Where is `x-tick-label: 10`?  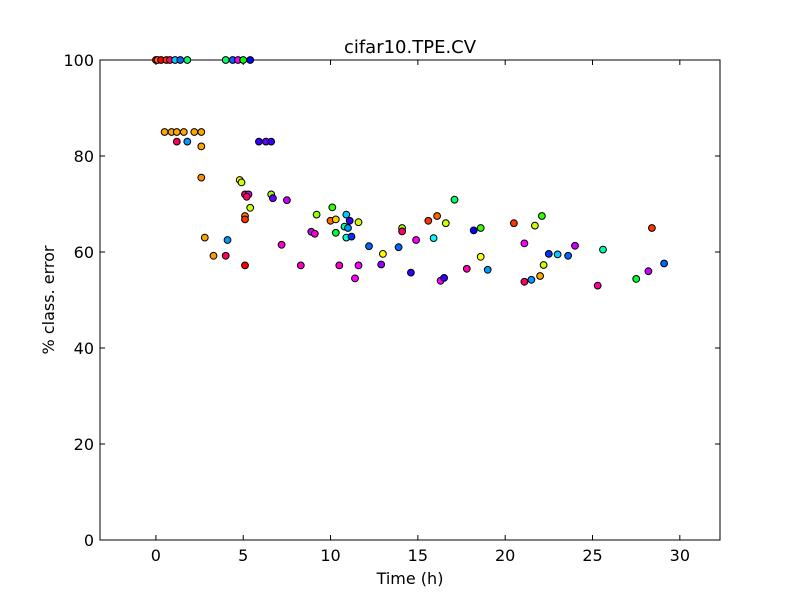
x-tick-label: 10 is located at coordinates (330, 555).